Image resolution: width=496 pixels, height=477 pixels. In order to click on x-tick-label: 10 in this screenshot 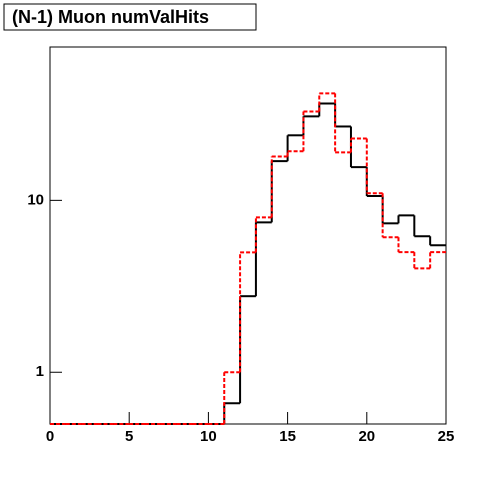, I will do `click(208, 436)`.